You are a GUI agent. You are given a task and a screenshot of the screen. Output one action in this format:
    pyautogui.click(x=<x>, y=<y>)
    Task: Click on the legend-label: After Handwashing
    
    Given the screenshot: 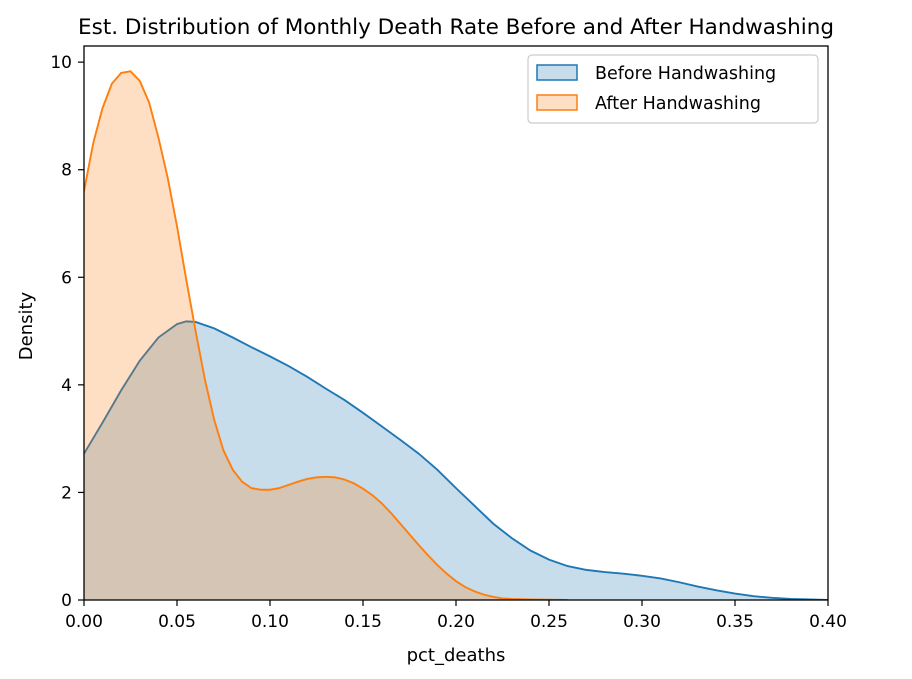 What is the action you would take?
    pyautogui.click(x=678, y=104)
    